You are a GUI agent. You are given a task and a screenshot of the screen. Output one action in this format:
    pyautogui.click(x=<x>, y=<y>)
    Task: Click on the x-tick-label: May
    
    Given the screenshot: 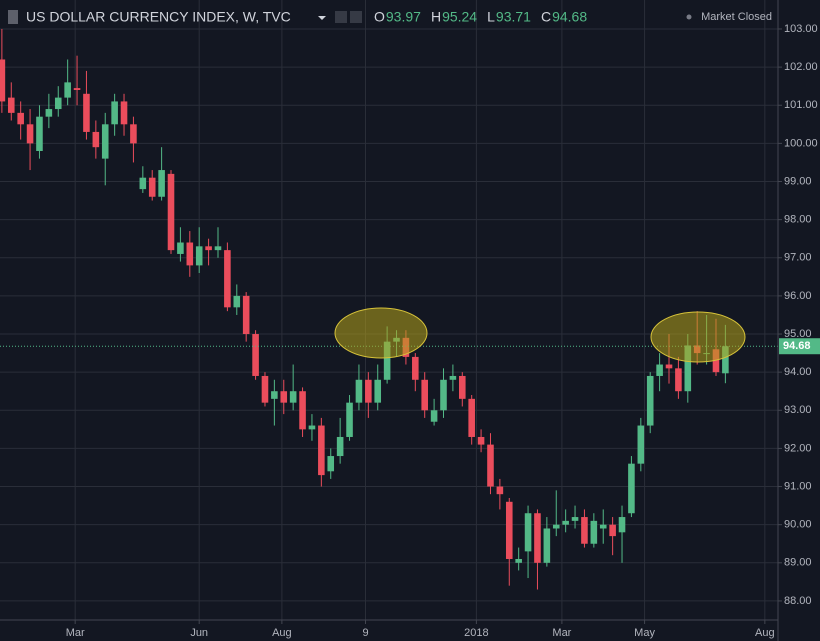 What is the action you would take?
    pyautogui.click(x=644, y=633)
    